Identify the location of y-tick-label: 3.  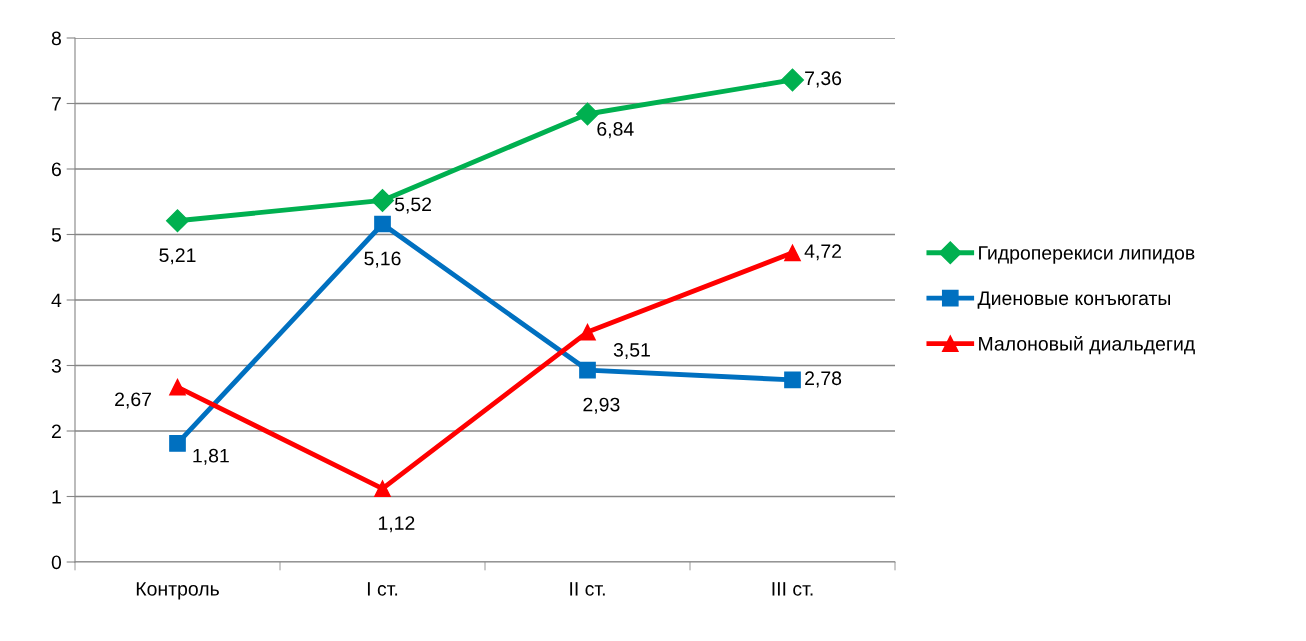
(56, 365).